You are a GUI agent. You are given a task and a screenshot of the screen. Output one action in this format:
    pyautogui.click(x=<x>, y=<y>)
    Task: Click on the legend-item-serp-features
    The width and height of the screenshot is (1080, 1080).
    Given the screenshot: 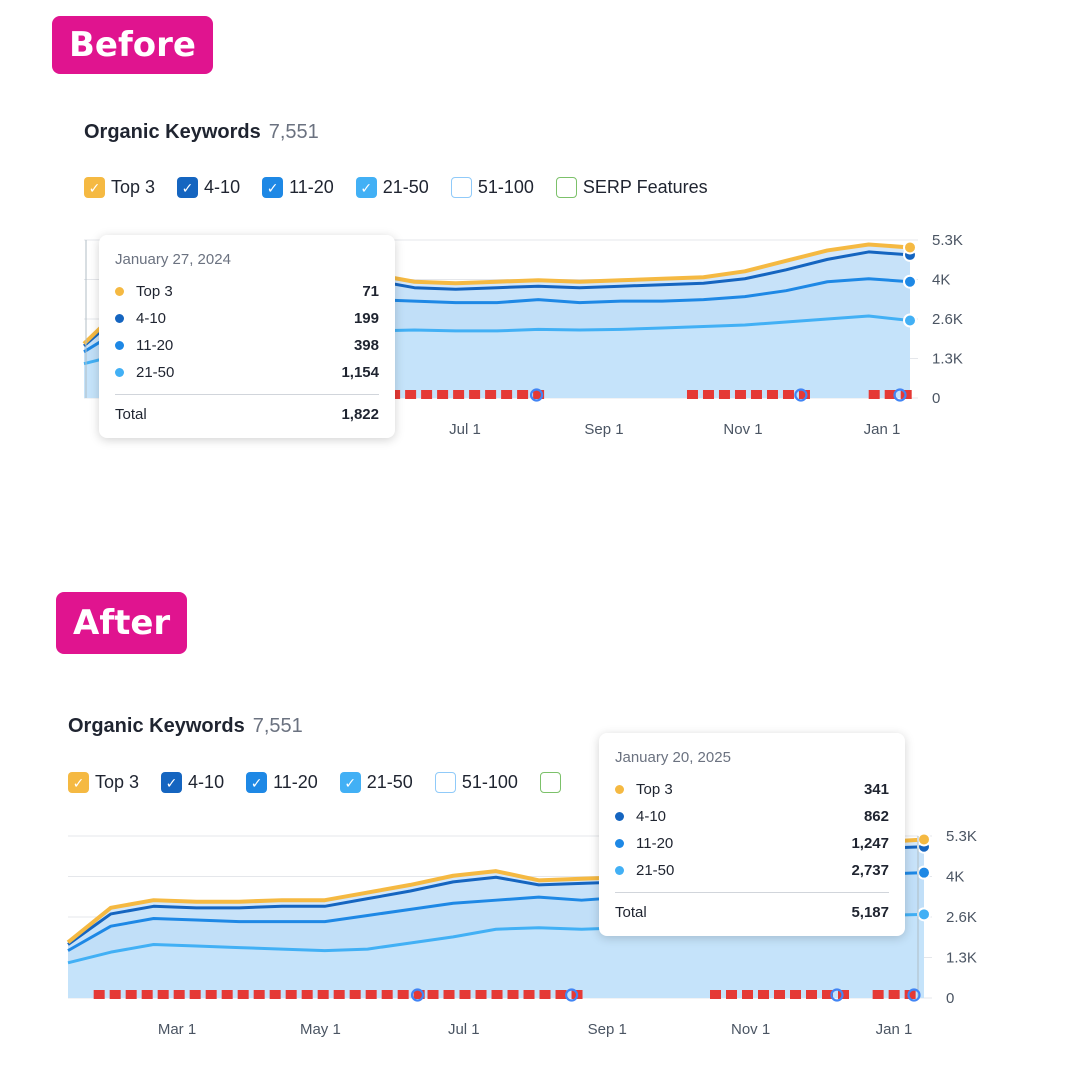 What is the action you would take?
    pyautogui.click(x=553, y=782)
    